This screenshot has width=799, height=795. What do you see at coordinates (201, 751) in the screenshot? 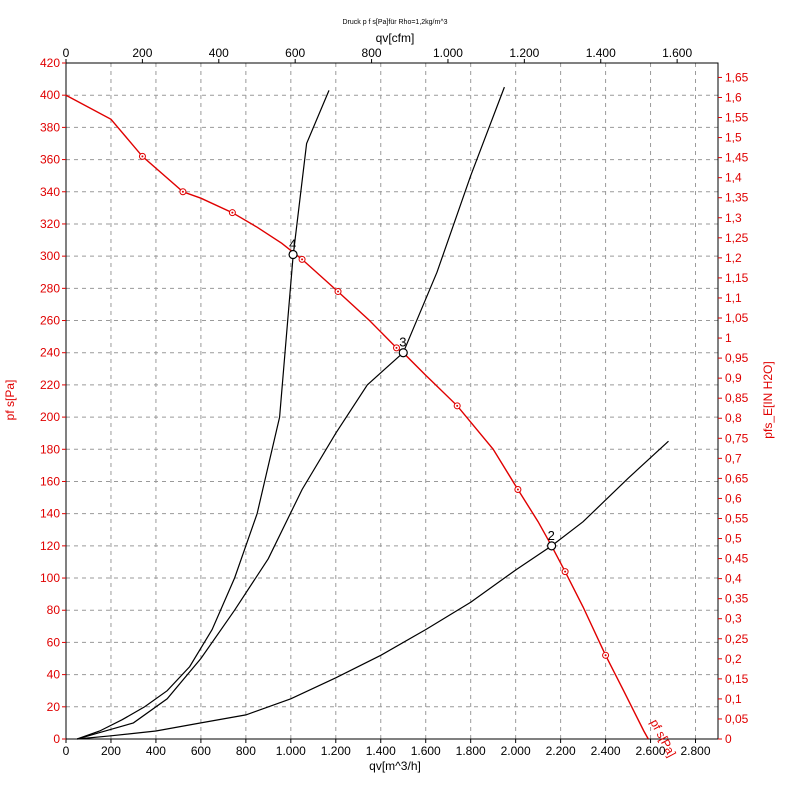
I see `x-tick-label: 600` at bounding box center [201, 751].